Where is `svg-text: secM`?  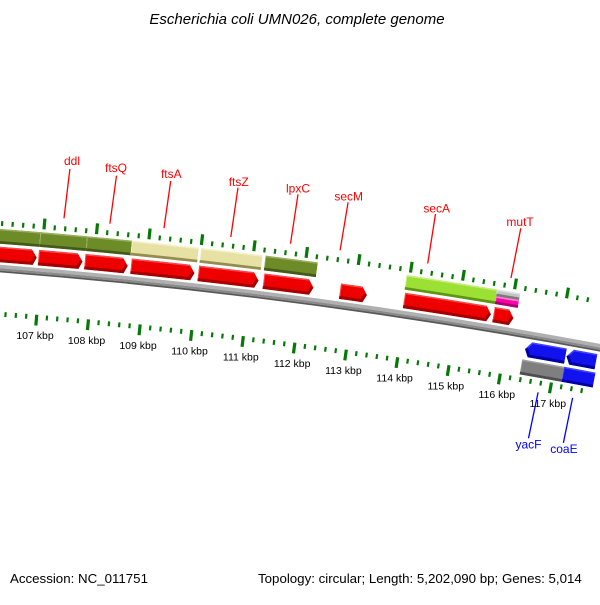
svg-text: secM is located at coordinates (348, 196).